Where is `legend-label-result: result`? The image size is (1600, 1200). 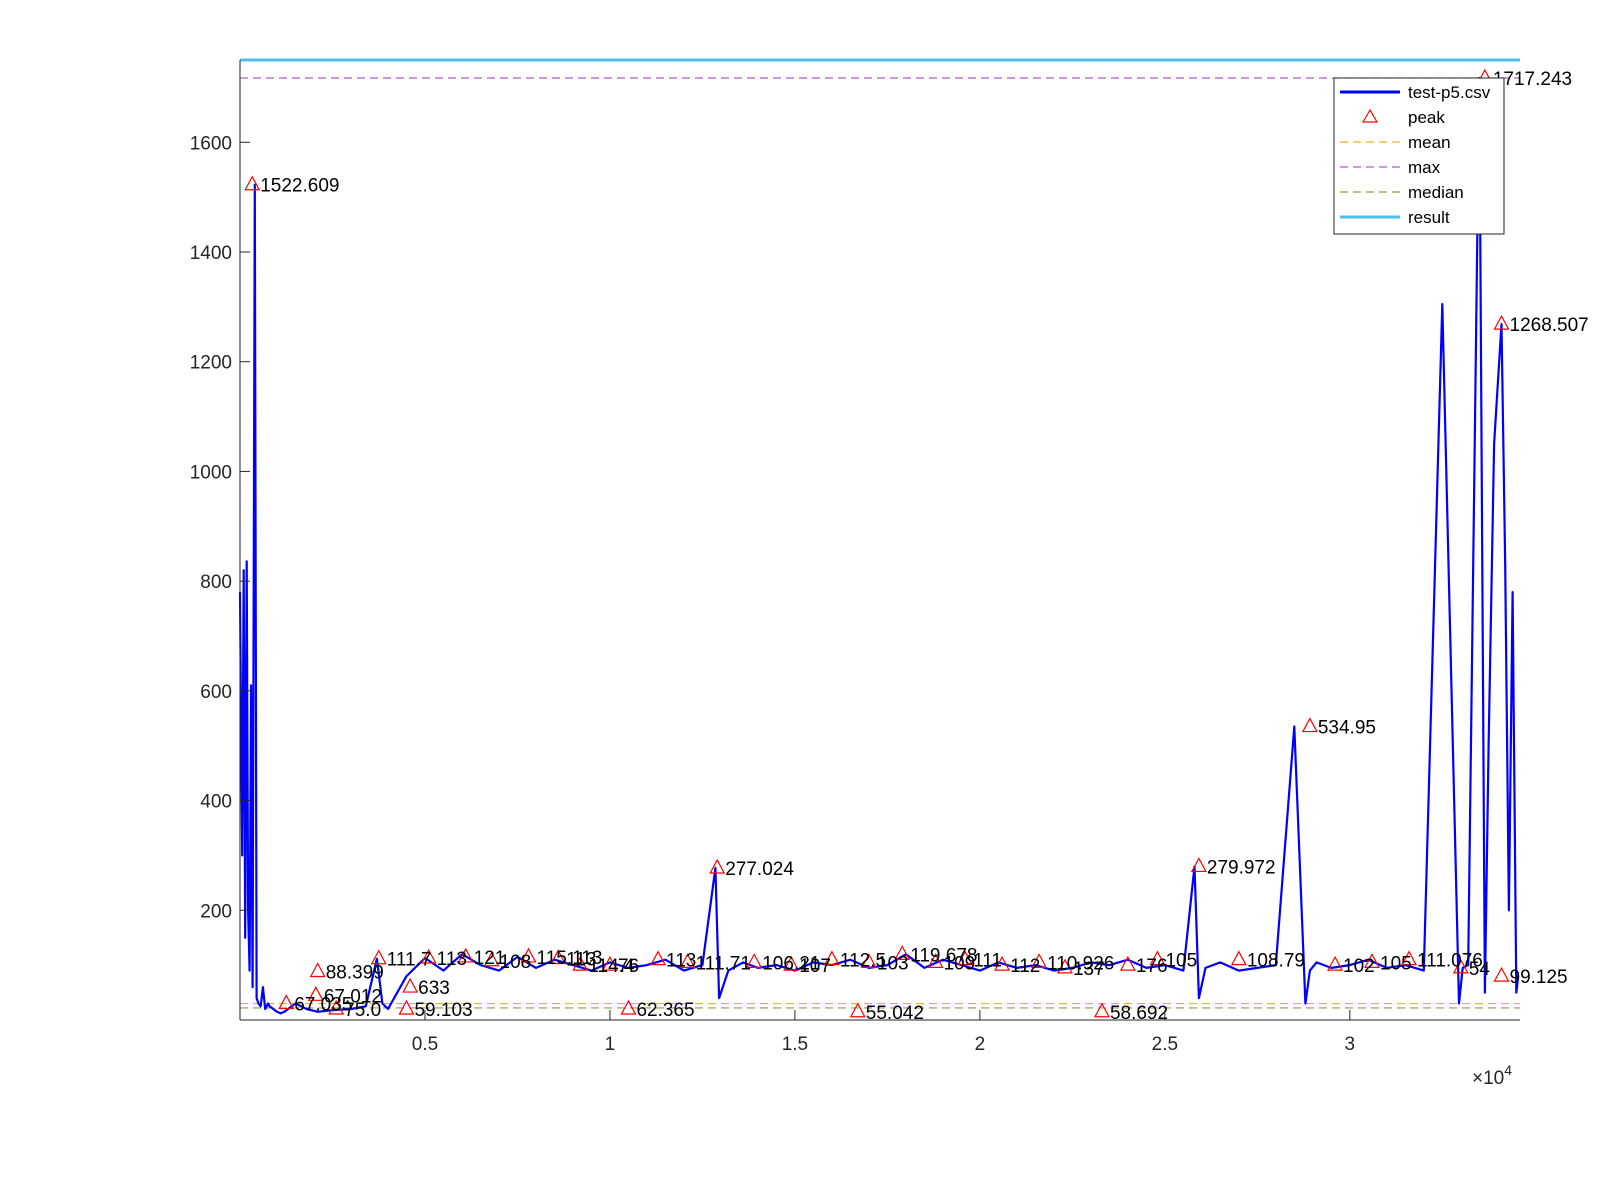 legend-label-result: result is located at coordinates (1429, 217).